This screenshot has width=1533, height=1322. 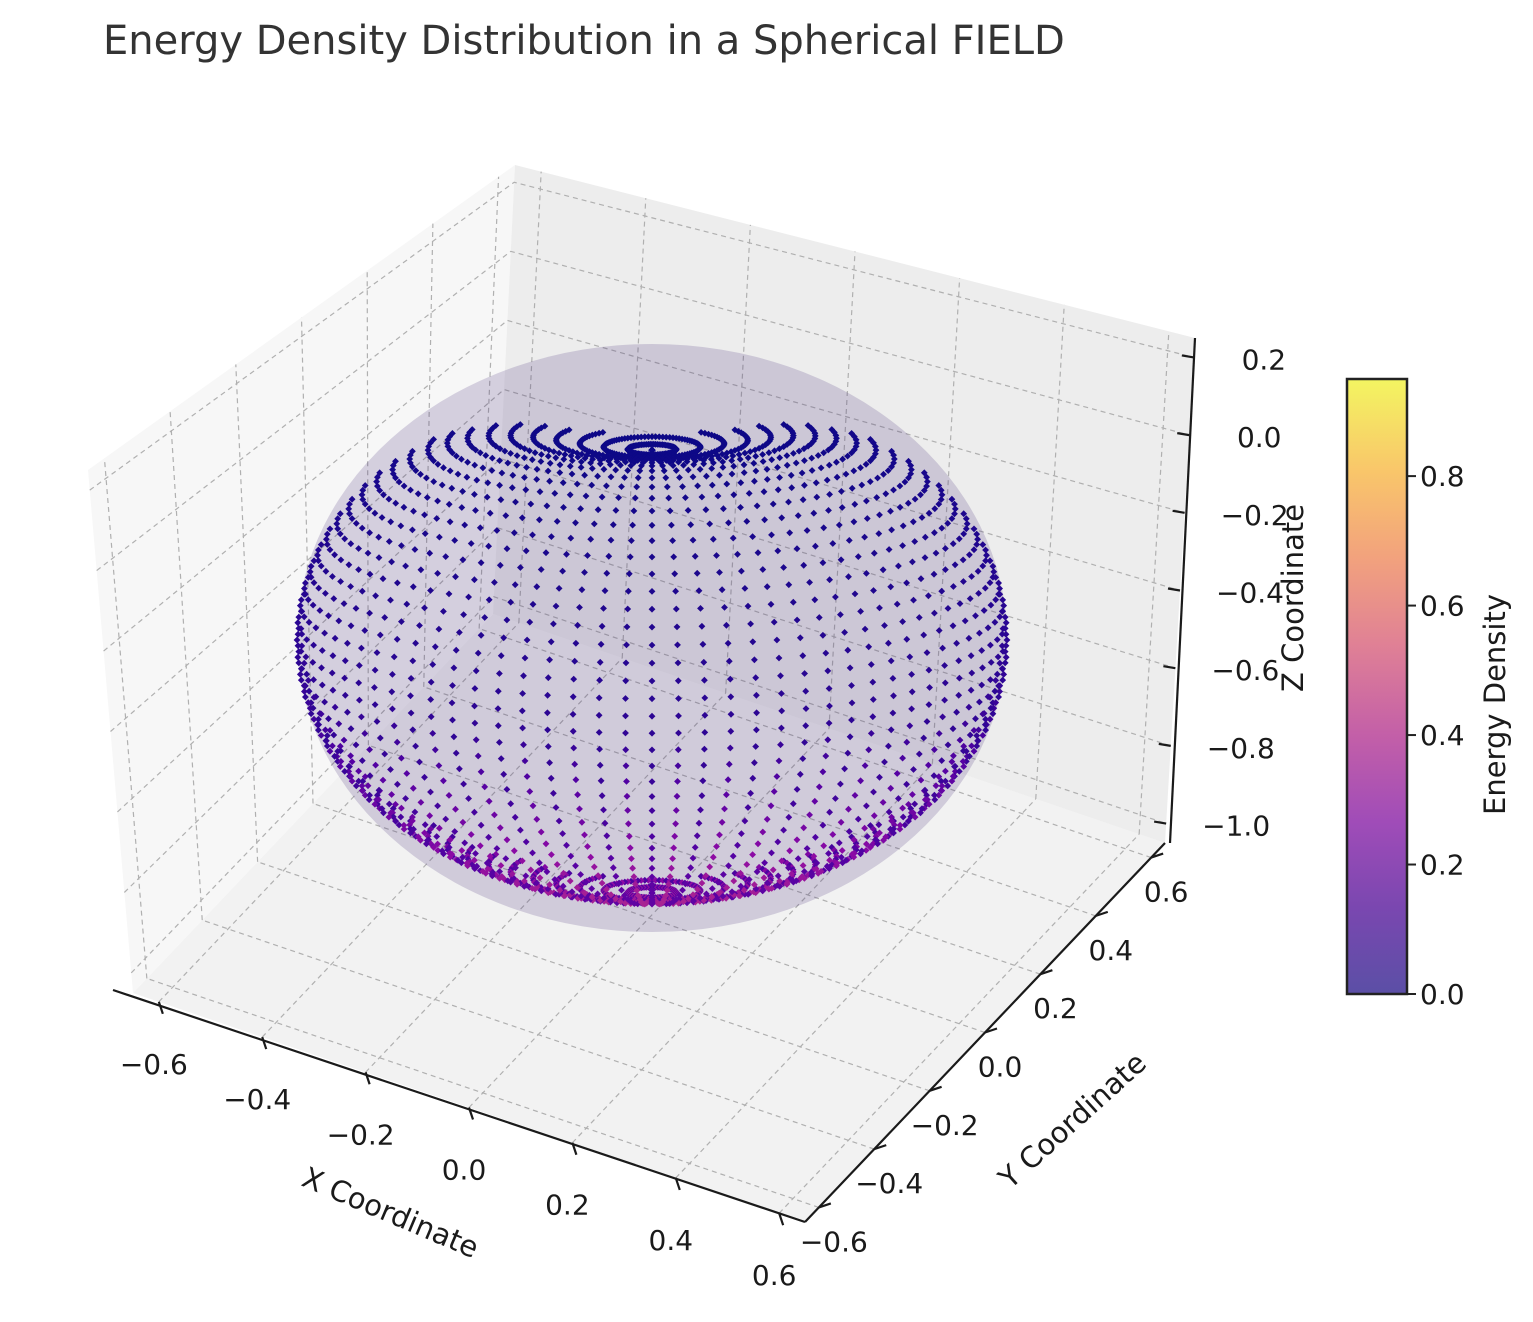 I want to click on x-tick-label: −0.4, so click(x=257, y=1099).